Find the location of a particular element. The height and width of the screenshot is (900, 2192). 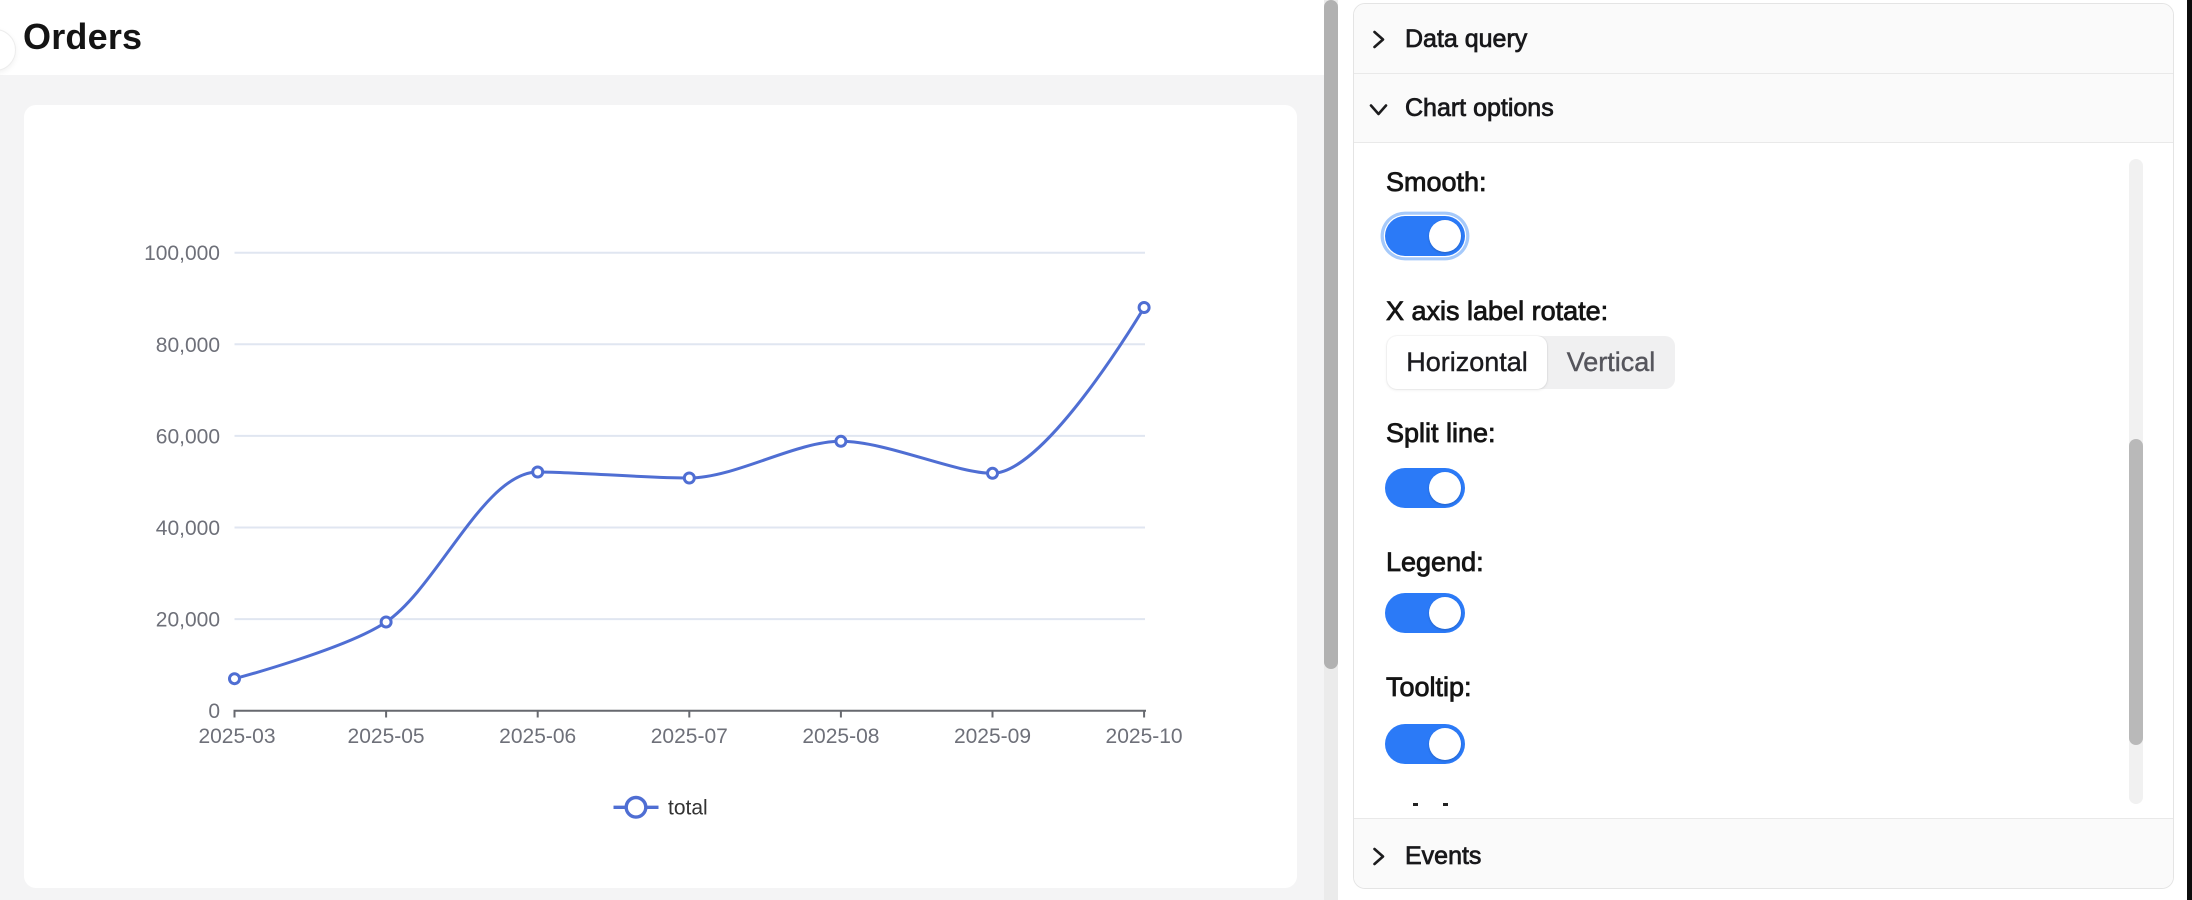

svg-text: 0 is located at coordinates (214, 711).